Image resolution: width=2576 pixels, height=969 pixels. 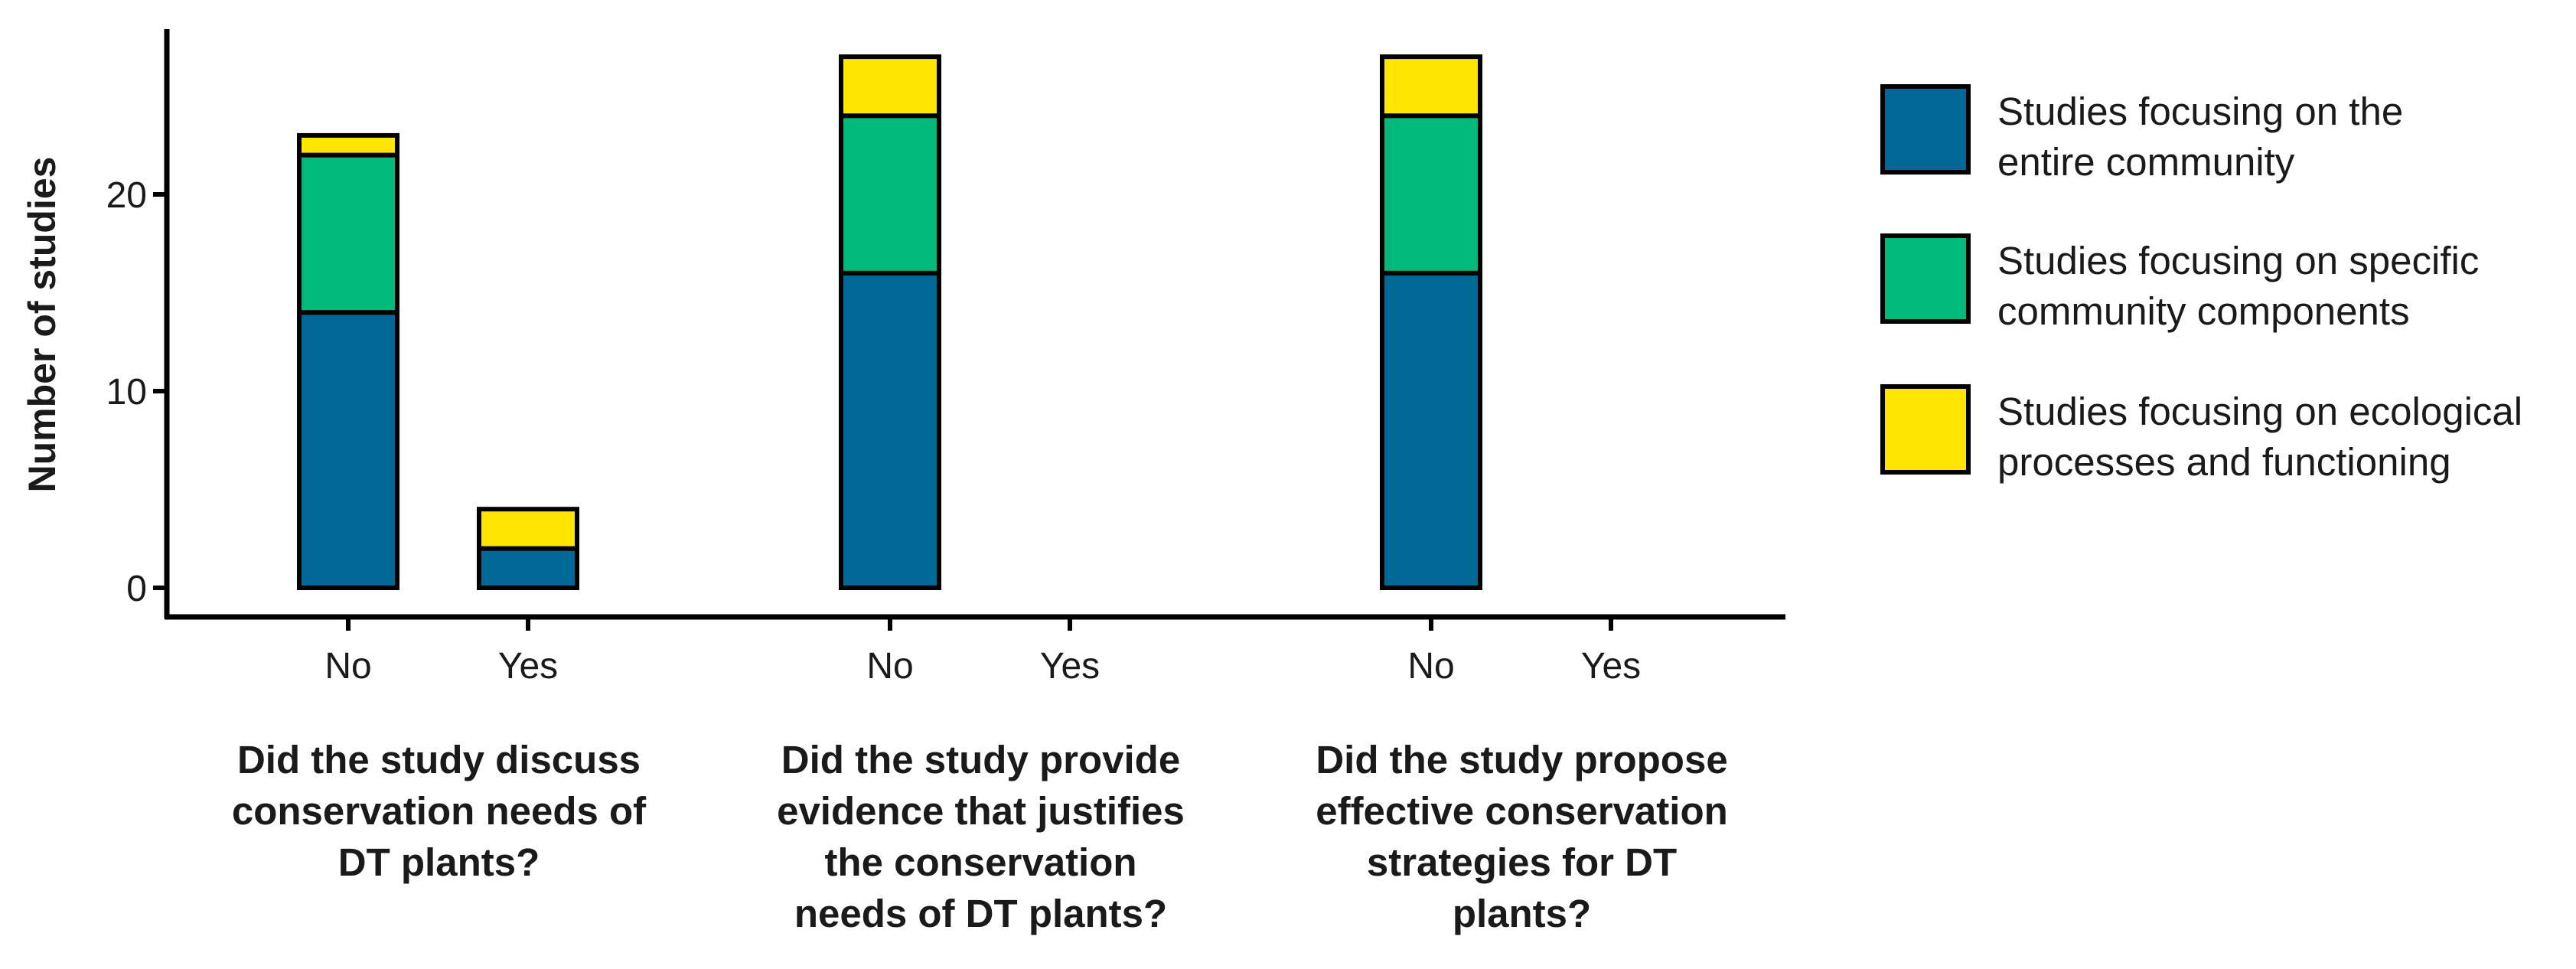 I want to click on bar-segment-community-g1-no, so click(x=348, y=450).